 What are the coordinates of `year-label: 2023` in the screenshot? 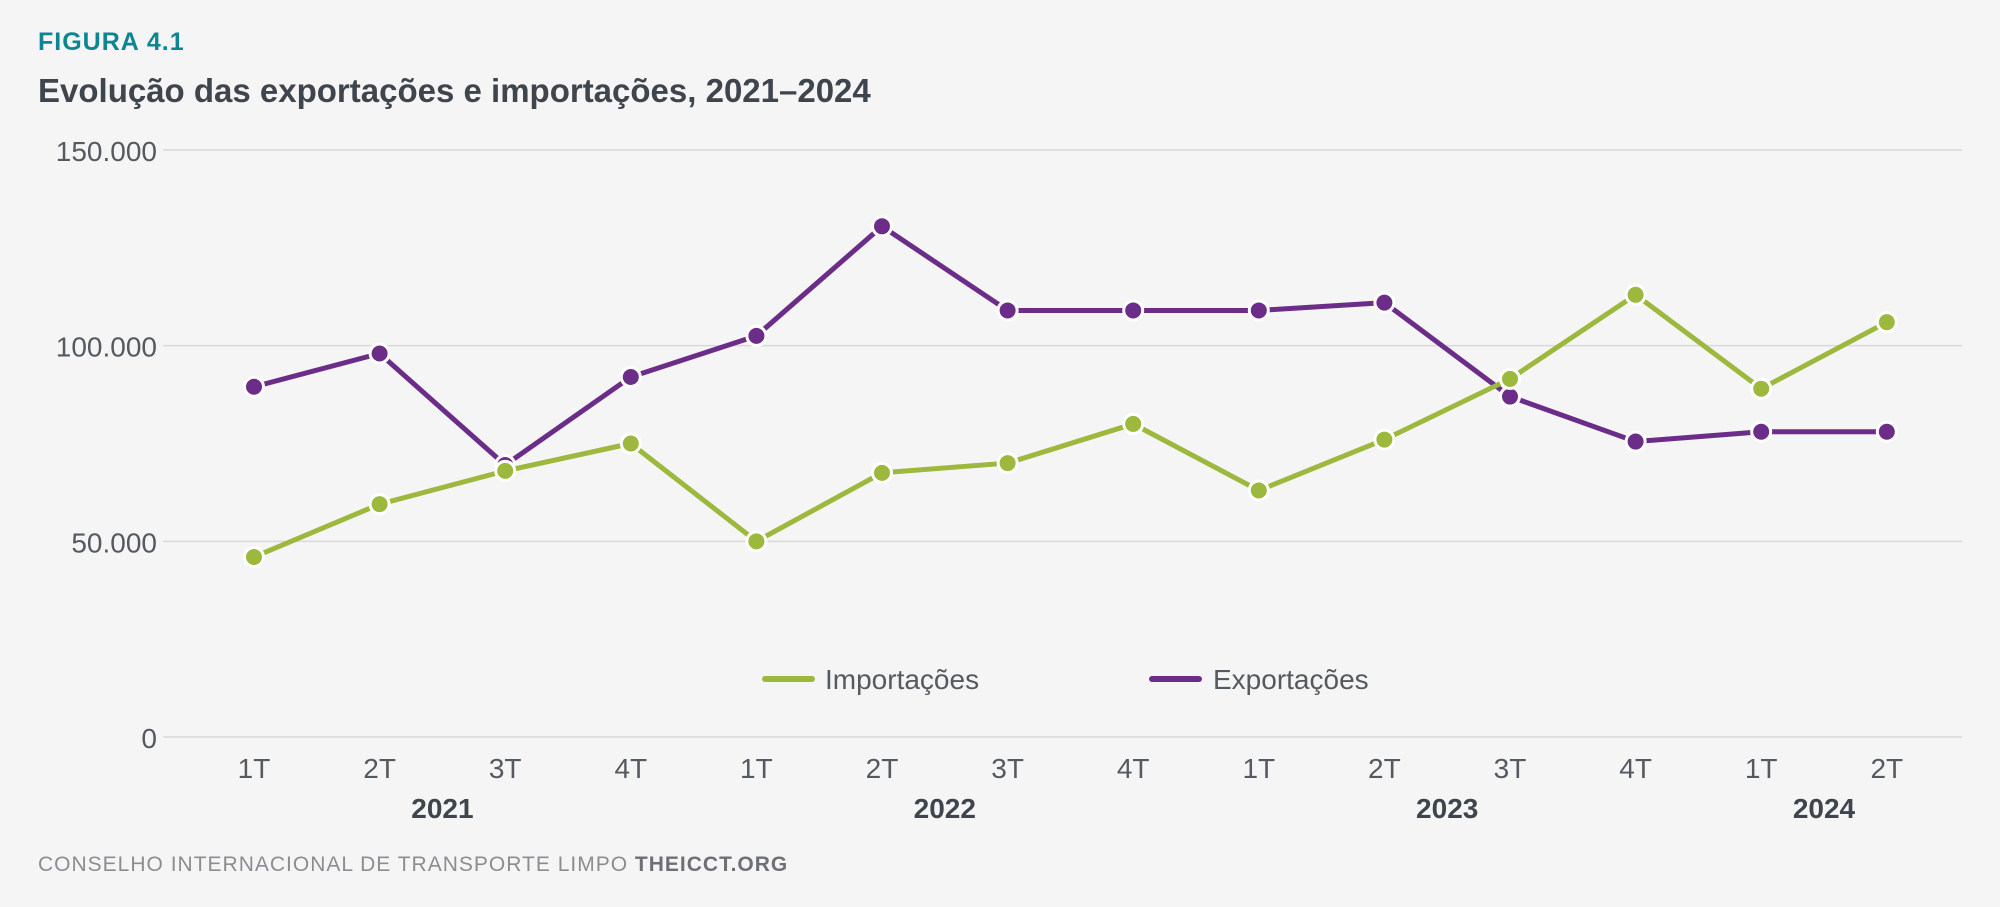 It's located at (1447, 808).